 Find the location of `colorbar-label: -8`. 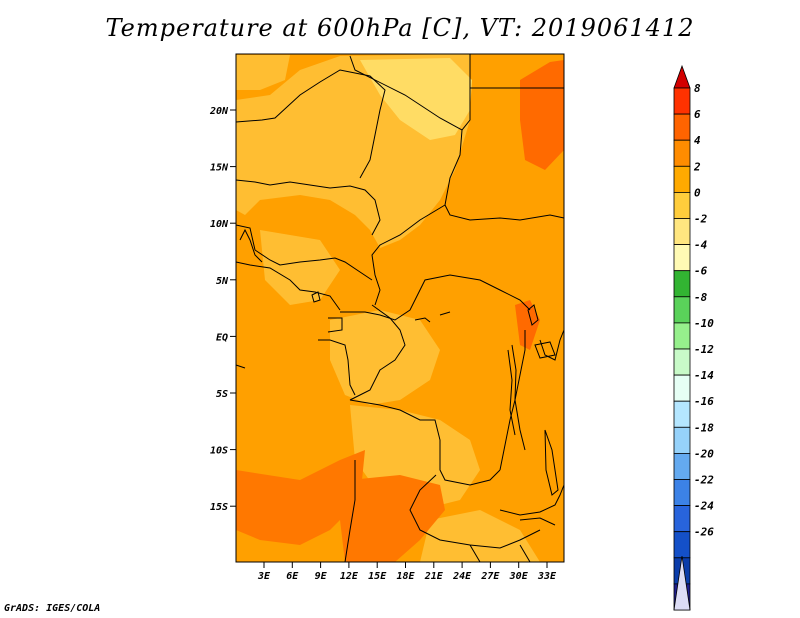

colorbar-label: -8 is located at coordinates (701, 297).